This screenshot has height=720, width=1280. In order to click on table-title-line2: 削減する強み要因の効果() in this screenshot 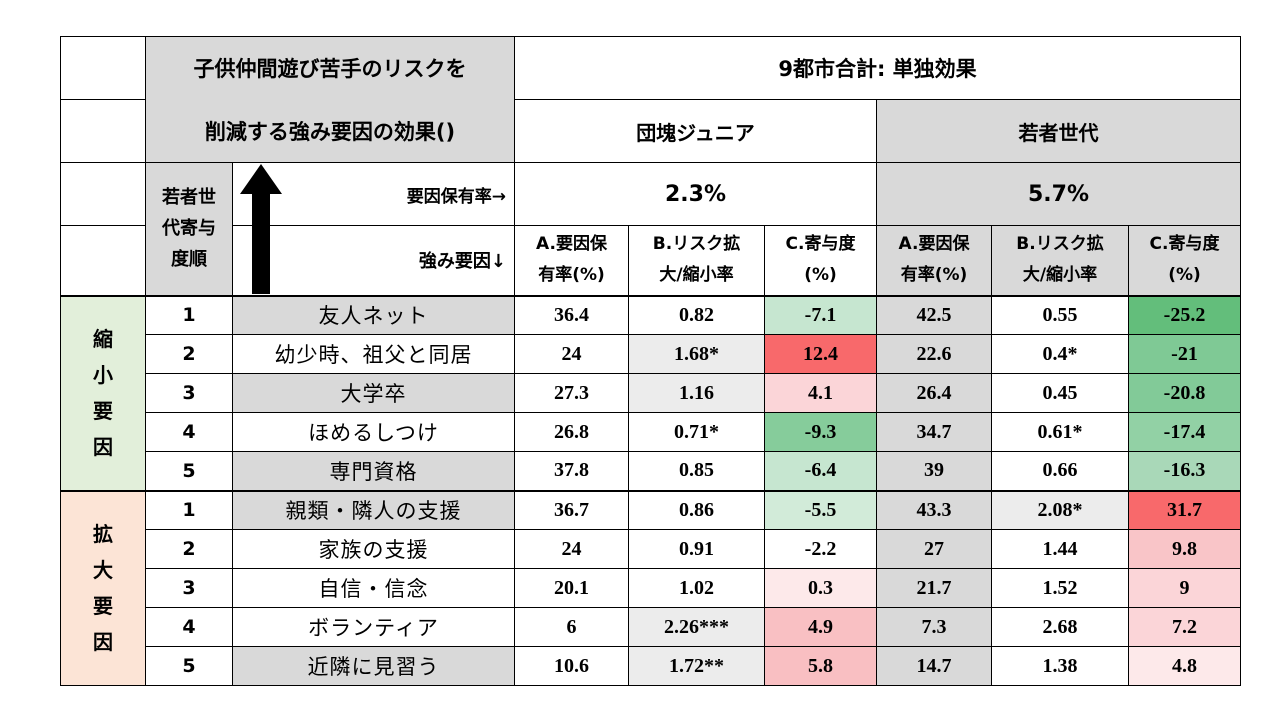, I will do `click(330, 131)`.